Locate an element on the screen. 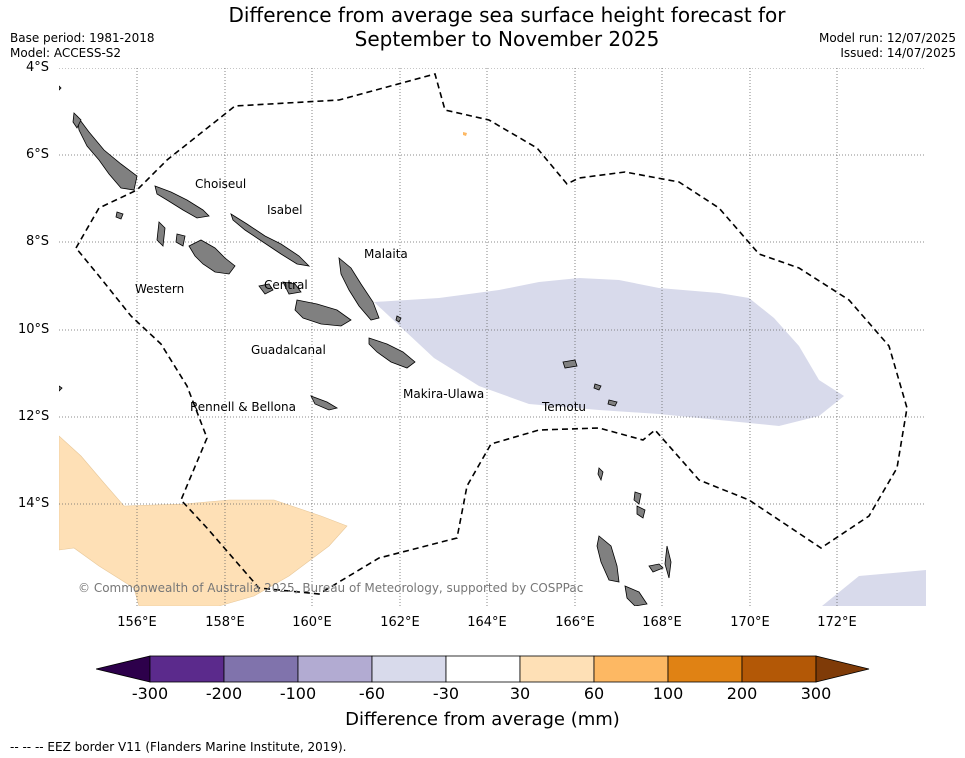 The width and height of the screenshot is (965, 758). colorbar is located at coordinates (483, 669).